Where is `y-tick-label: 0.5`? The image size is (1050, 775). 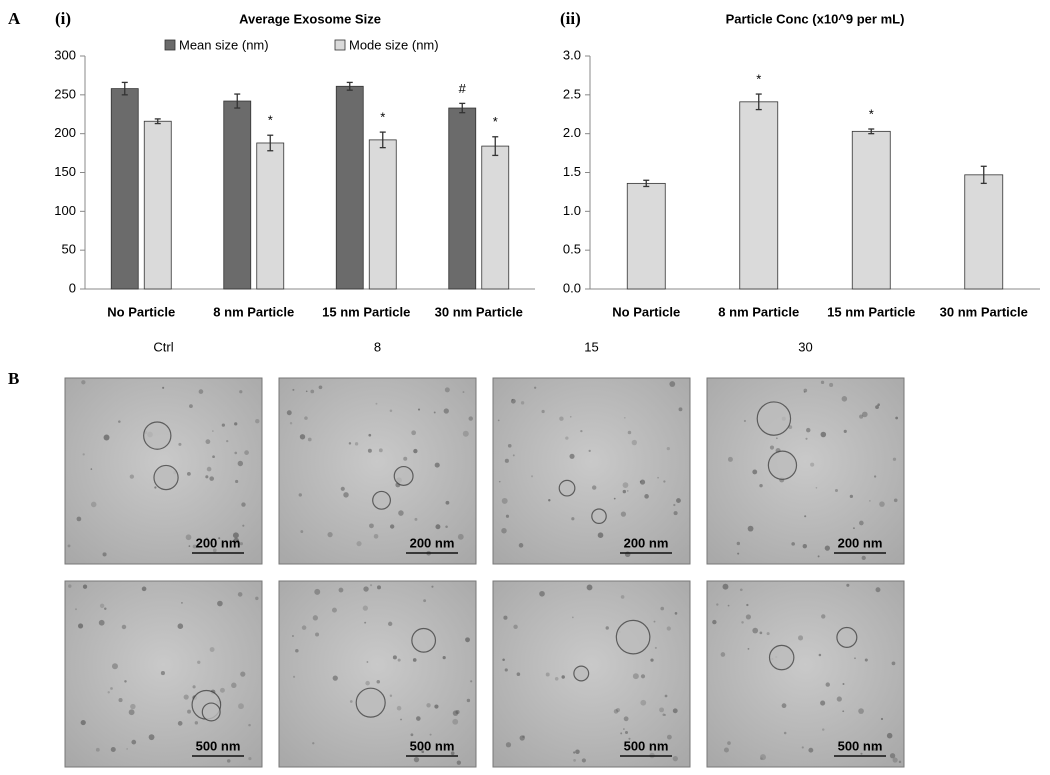
y-tick-label: 0.5 is located at coordinates (572, 249).